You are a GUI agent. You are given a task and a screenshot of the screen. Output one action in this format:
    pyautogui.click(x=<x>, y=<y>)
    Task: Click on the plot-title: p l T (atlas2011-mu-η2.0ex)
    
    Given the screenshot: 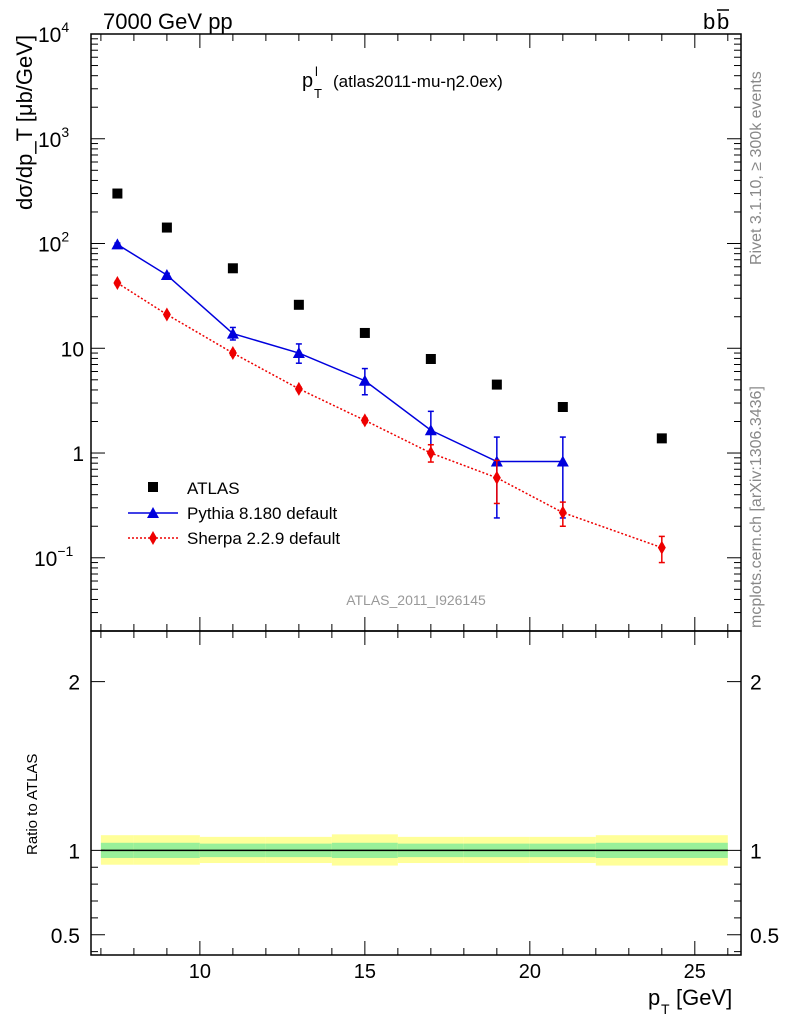 What is the action you would take?
    pyautogui.click(x=402, y=82)
    